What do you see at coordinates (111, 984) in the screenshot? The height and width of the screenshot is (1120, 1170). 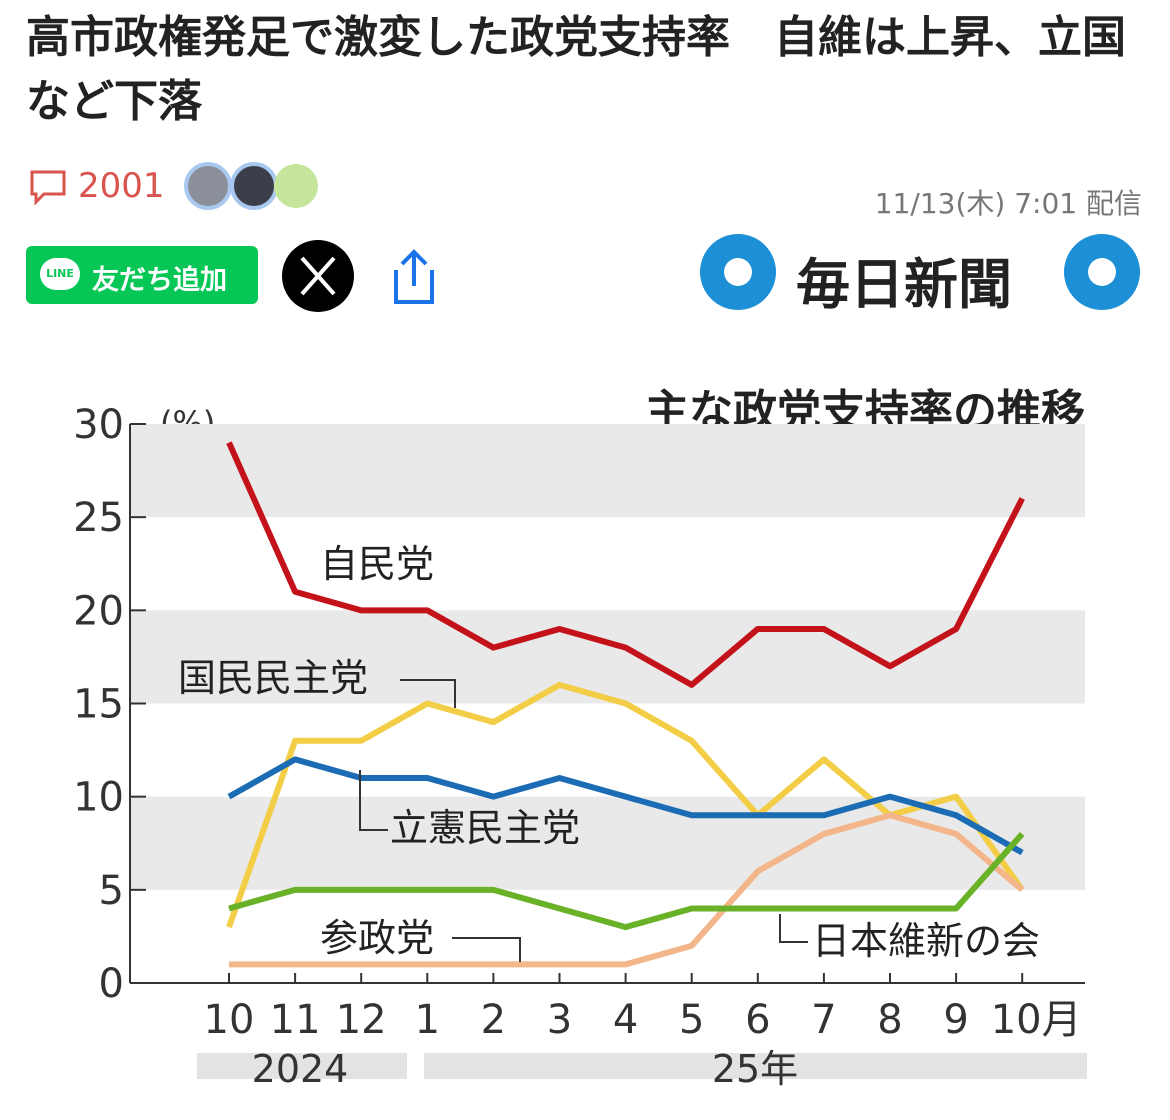 I see `y-tick-label: 0` at bounding box center [111, 984].